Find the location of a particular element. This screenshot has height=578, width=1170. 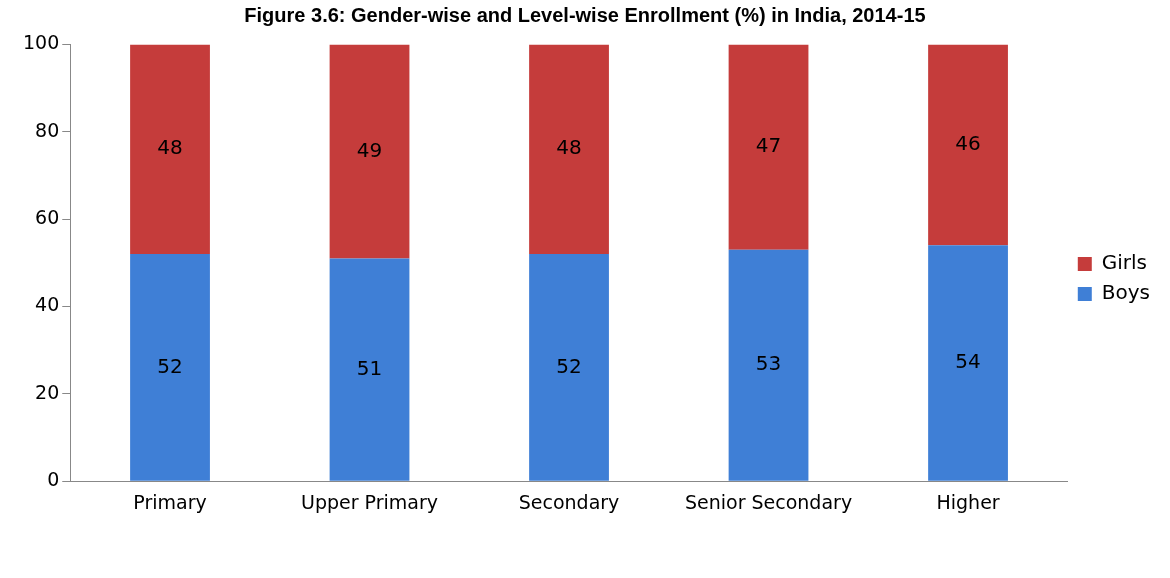

data-label: 51 is located at coordinates (369, 367).